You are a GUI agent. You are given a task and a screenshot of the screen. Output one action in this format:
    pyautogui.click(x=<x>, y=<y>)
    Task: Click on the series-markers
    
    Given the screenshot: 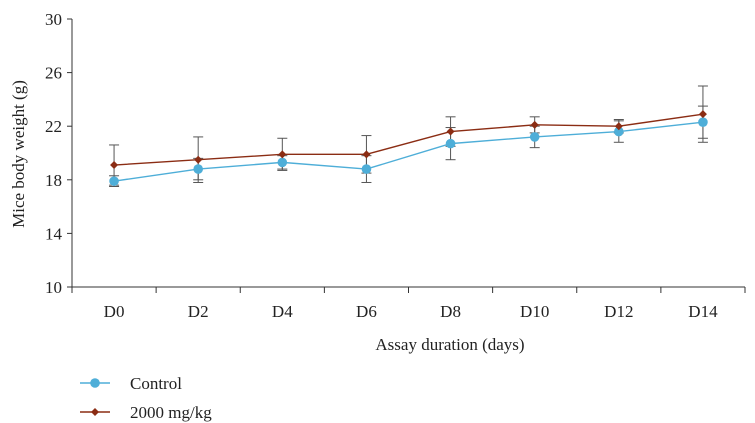 What is the action you would take?
    pyautogui.click(x=408, y=148)
    